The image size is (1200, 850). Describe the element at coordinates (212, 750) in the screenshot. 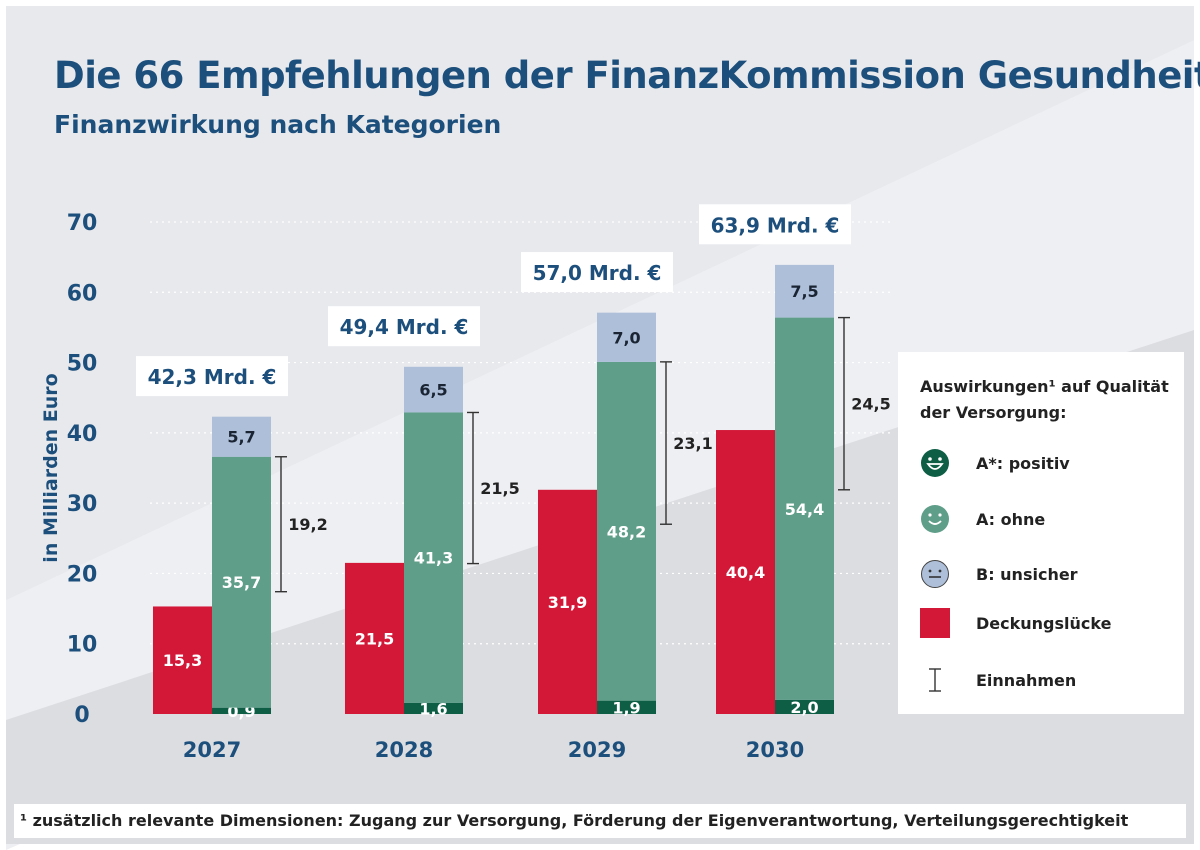

I see `x-tick-label: 2027` at that location.